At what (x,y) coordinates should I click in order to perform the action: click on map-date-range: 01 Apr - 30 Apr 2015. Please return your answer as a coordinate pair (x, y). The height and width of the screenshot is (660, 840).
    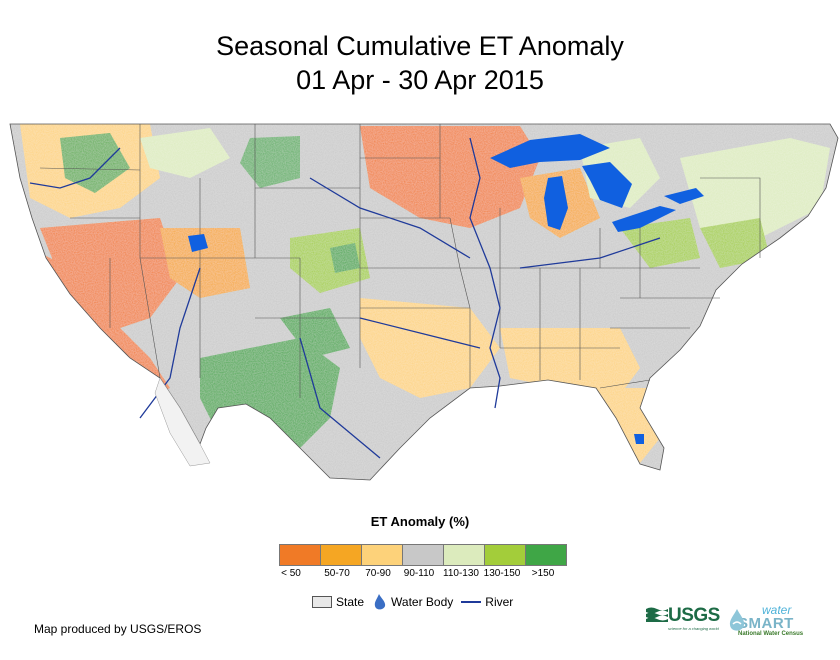
    Looking at the image, I should click on (420, 80).